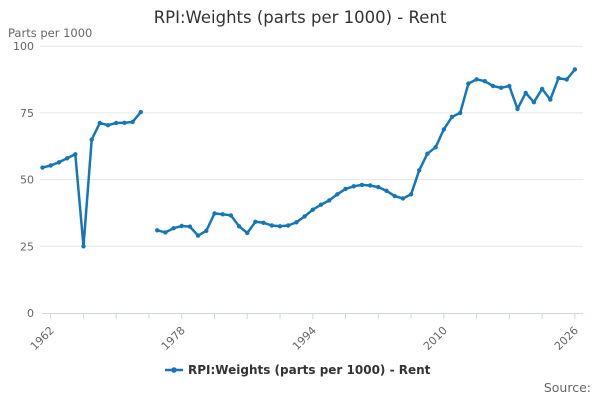 Image resolution: width=600 pixels, height=400 pixels. What do you see at coordinates (566, 338) in the screenshot?
I see `x-tick-label-2026: 2026` at bounding box center [566, 338].